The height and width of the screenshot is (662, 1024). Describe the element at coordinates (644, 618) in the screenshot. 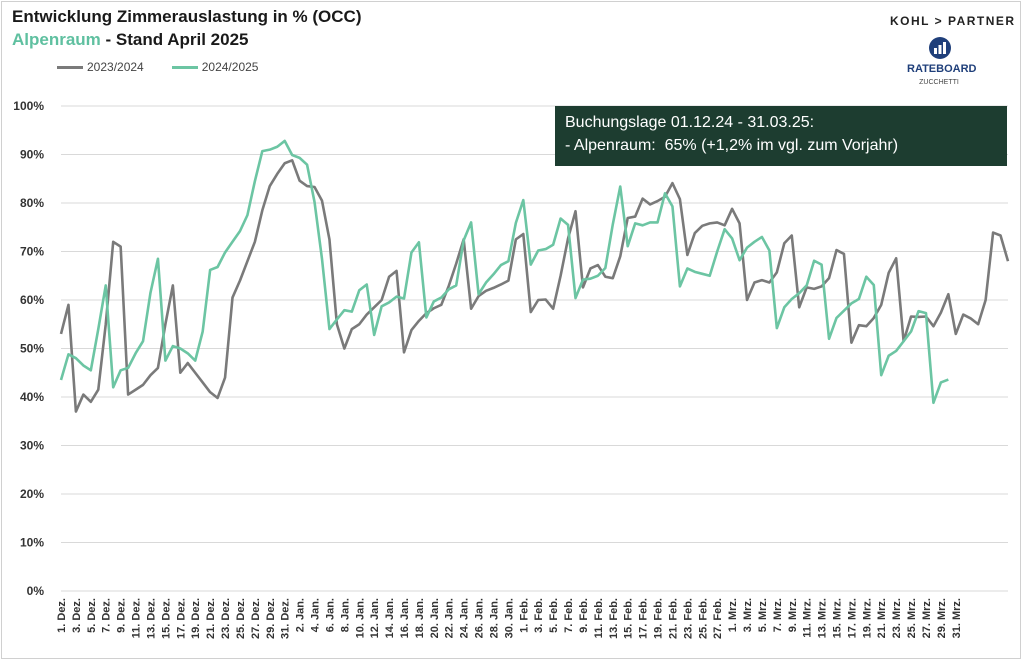

I see `x-tick-label: 17. Feb.` at that location.